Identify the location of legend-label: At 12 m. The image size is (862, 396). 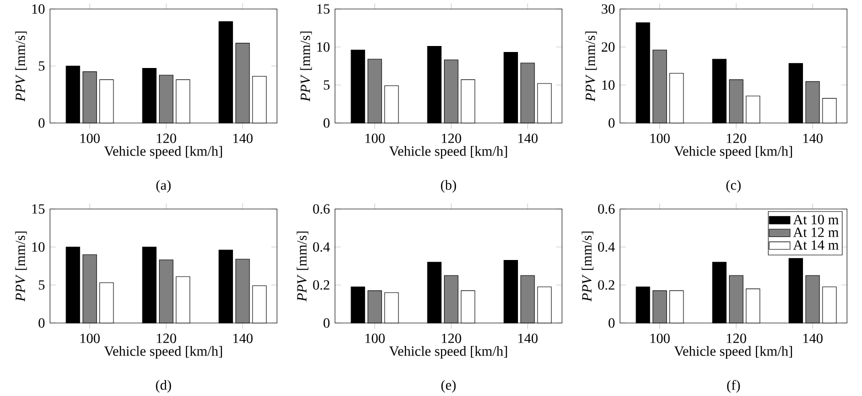
(816, 233).